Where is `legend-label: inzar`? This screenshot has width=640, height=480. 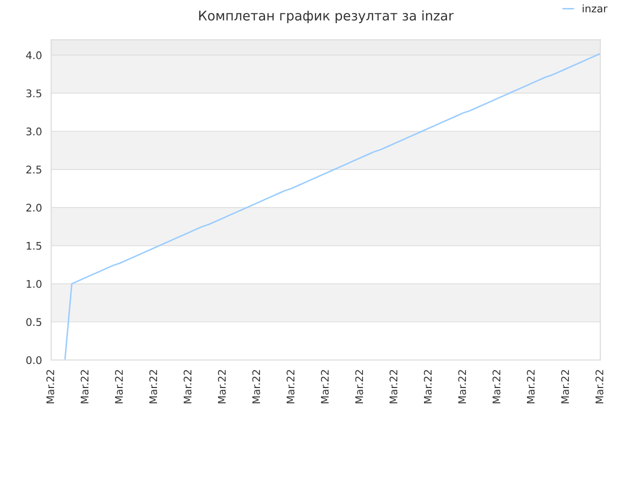 legend-label: inzar is located at coordinates (595, 8).